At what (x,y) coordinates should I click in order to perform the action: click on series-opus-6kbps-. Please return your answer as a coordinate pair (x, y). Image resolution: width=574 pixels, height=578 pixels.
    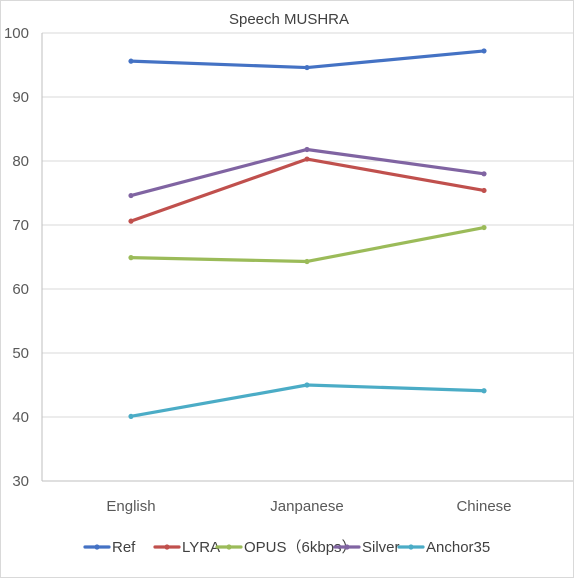
    Looking at the image, I should click on (307, 244).